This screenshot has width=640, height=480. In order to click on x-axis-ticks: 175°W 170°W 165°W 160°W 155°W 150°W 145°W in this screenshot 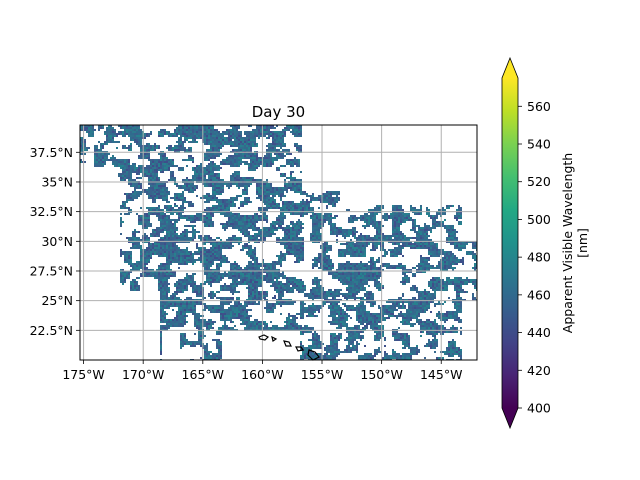, I will do `click(262, 371)`.